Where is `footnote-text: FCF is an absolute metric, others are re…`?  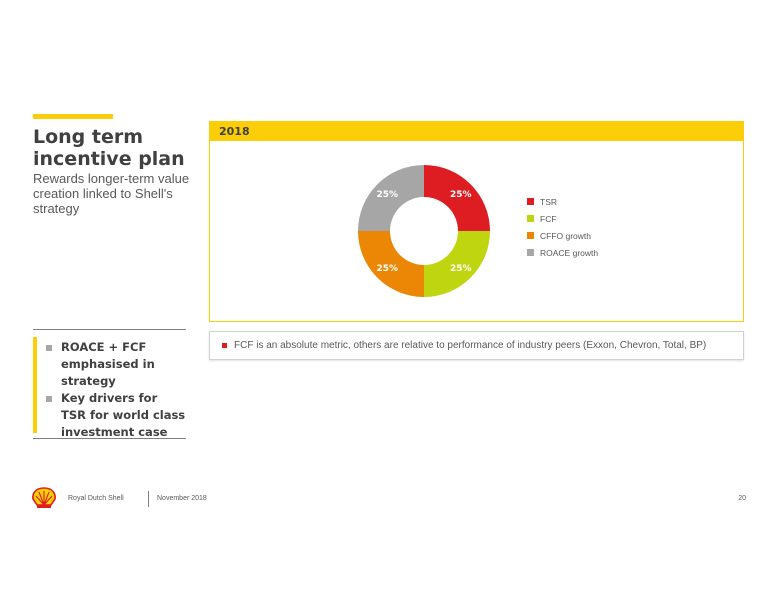 footnote-text: FCF is an absolute metric, others are re… is located at coordinates (470, 345).